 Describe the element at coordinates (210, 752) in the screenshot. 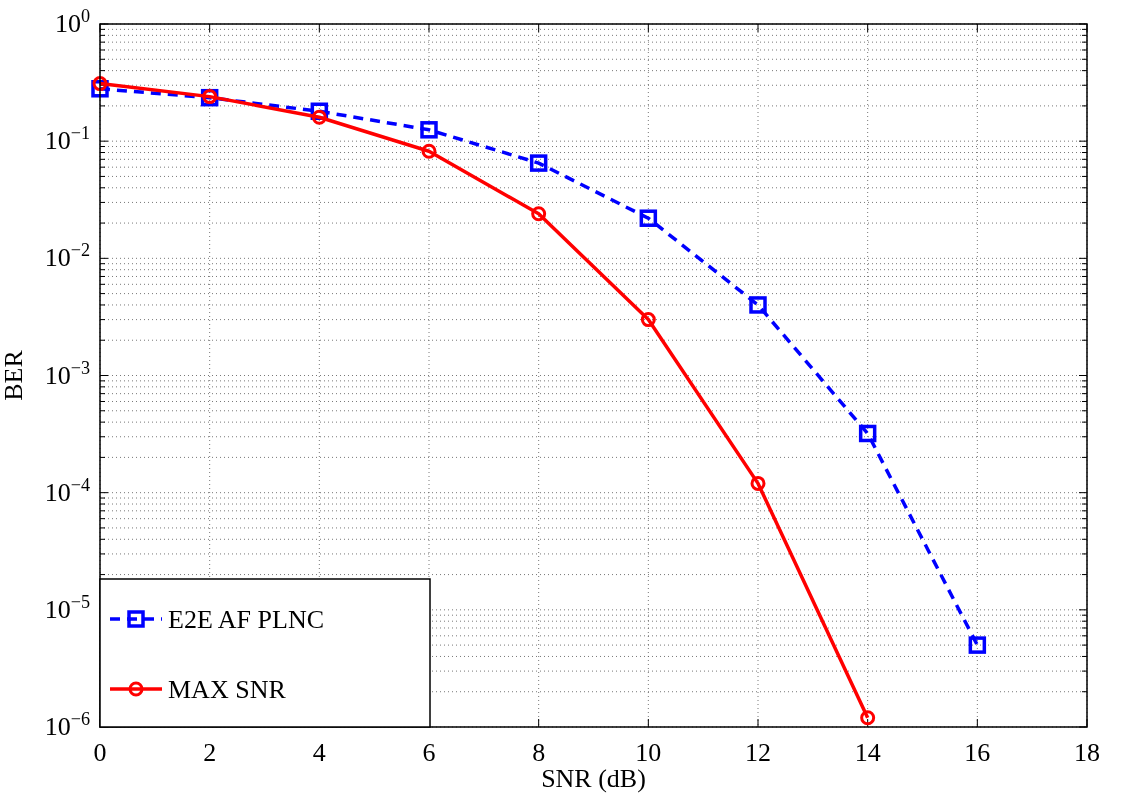

I see `x-tick-label: 2` at that location.